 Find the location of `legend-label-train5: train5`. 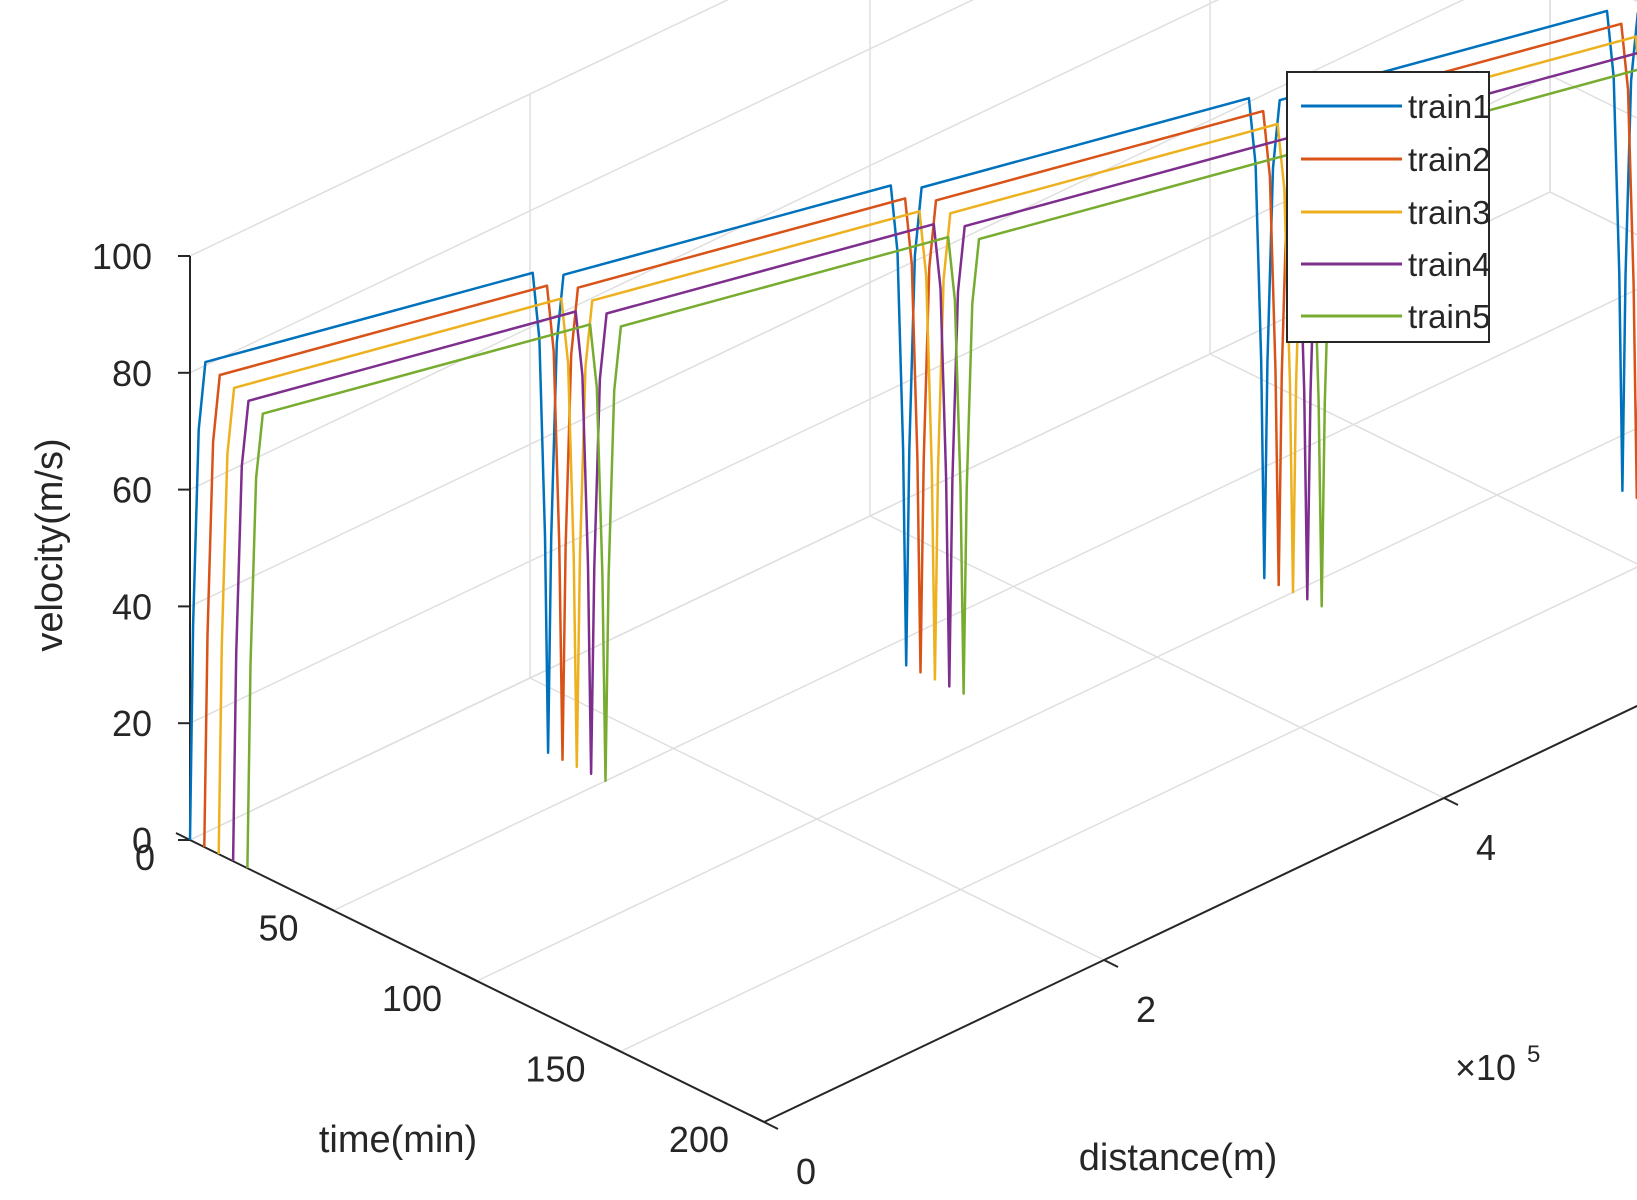

legend-label-train5: train5 is located at coordinates (1449, 316).